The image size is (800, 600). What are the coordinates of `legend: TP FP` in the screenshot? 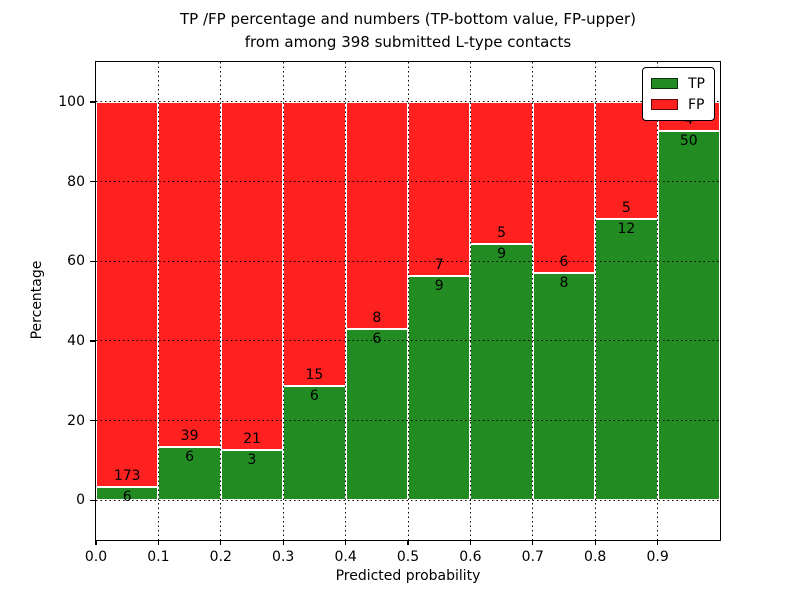 It's located at (678, 94).